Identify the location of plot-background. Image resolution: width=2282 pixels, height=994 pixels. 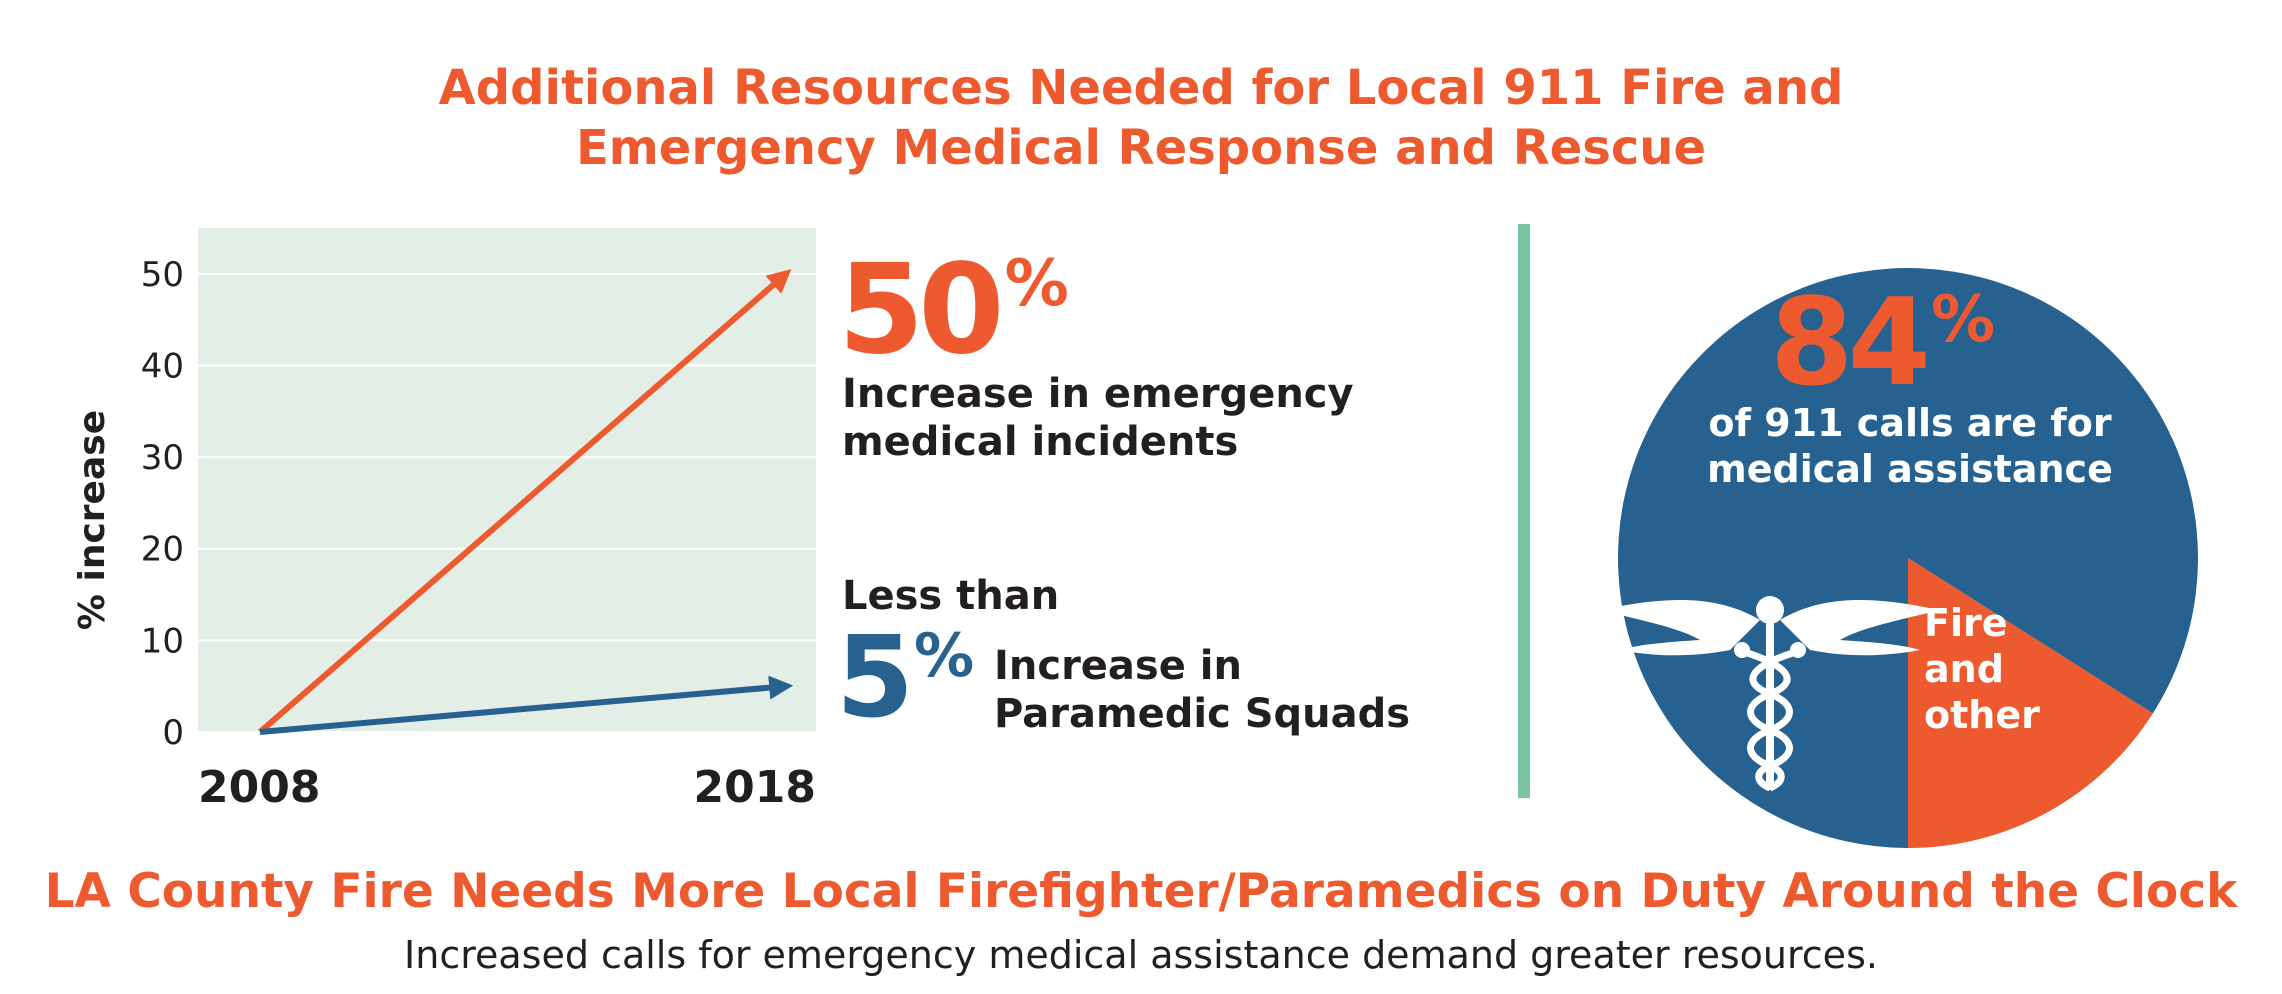
(507, 480).